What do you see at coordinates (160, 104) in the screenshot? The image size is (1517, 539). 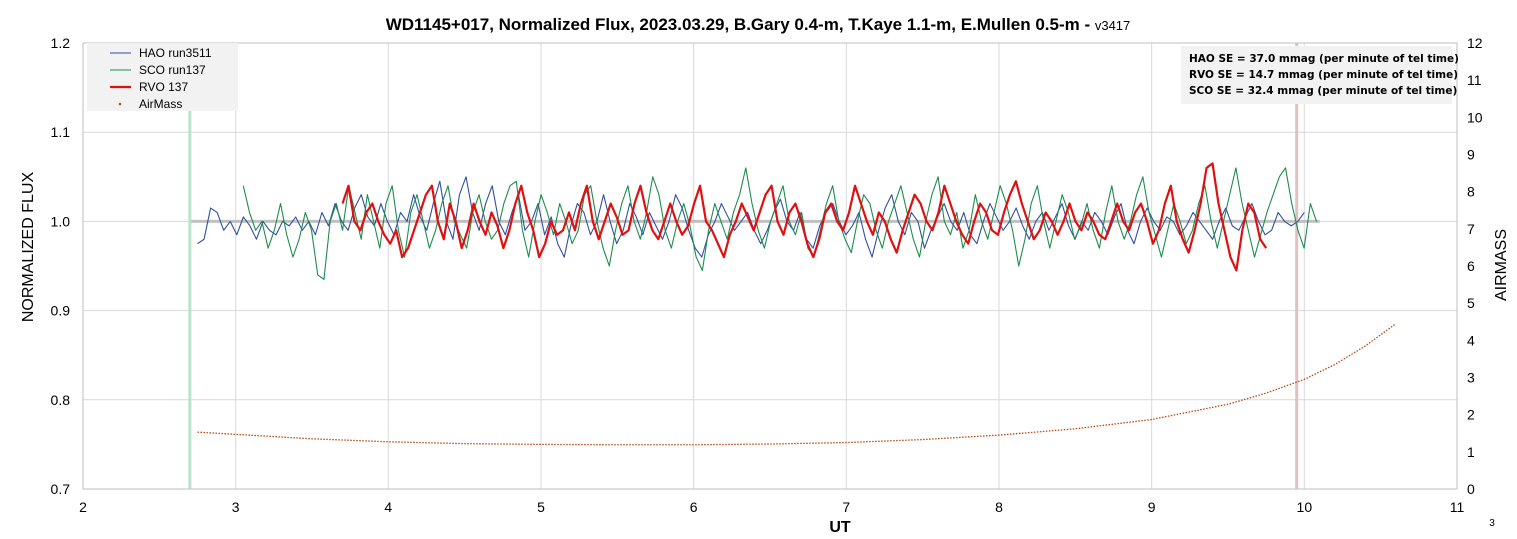 I see `legend-label-4: AirMass` at bounding box center [160, 104].